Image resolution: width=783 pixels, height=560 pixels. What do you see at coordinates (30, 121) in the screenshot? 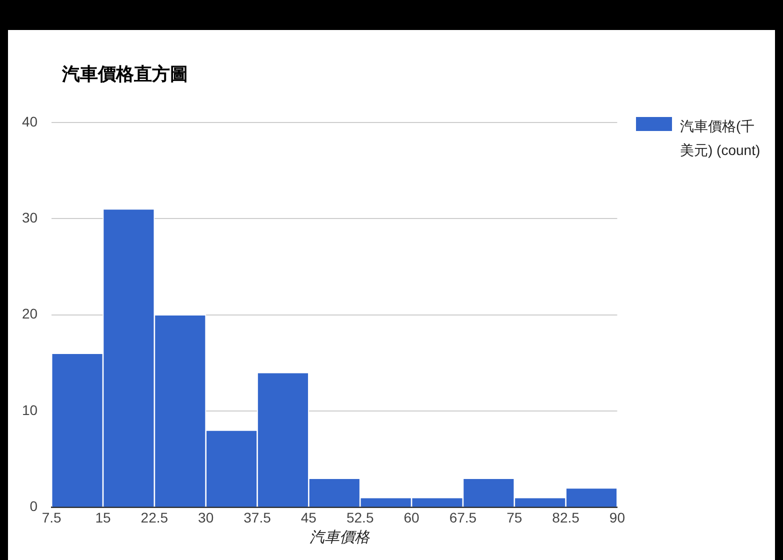
I see `y-tick-label: 40` at bounding box center [30, 121].